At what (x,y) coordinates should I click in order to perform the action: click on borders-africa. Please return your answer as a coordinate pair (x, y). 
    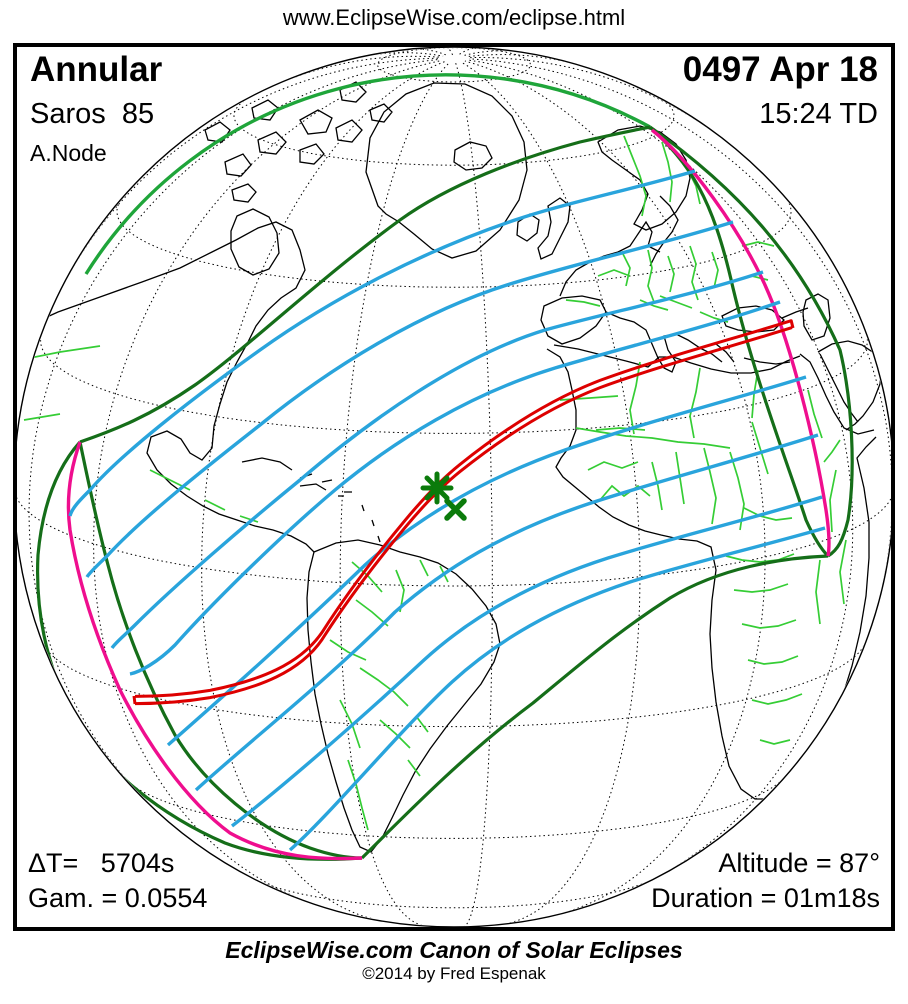
    Looking at the image, I should click on (703, 553).